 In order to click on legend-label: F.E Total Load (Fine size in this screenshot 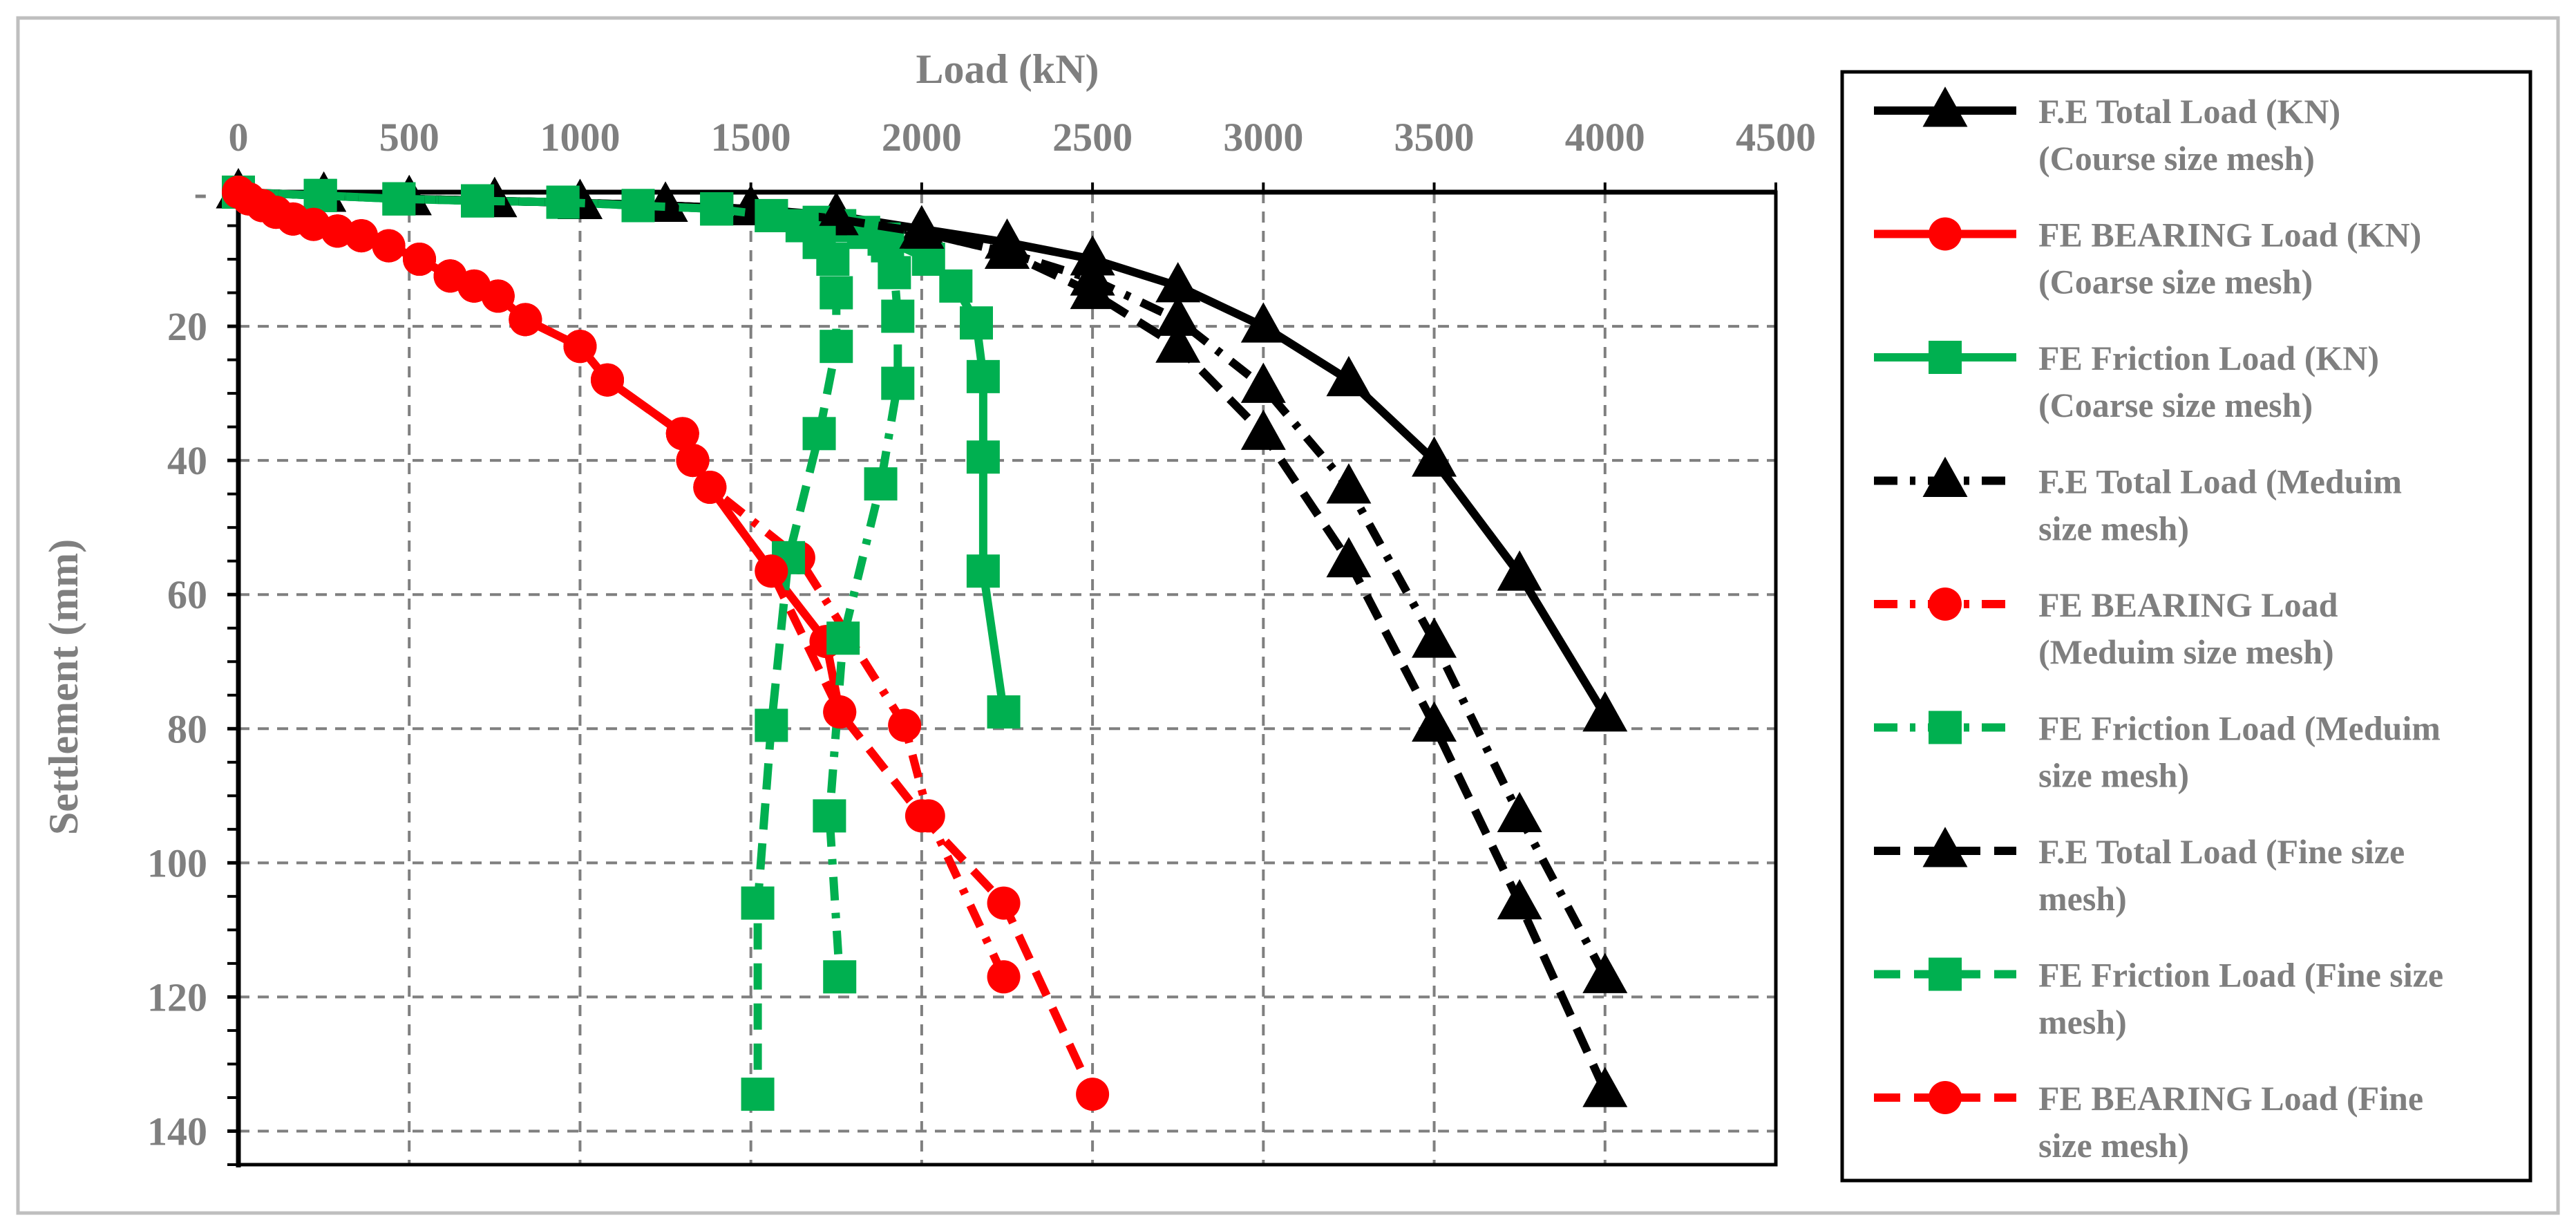, I will do `click(2221, 851)`.